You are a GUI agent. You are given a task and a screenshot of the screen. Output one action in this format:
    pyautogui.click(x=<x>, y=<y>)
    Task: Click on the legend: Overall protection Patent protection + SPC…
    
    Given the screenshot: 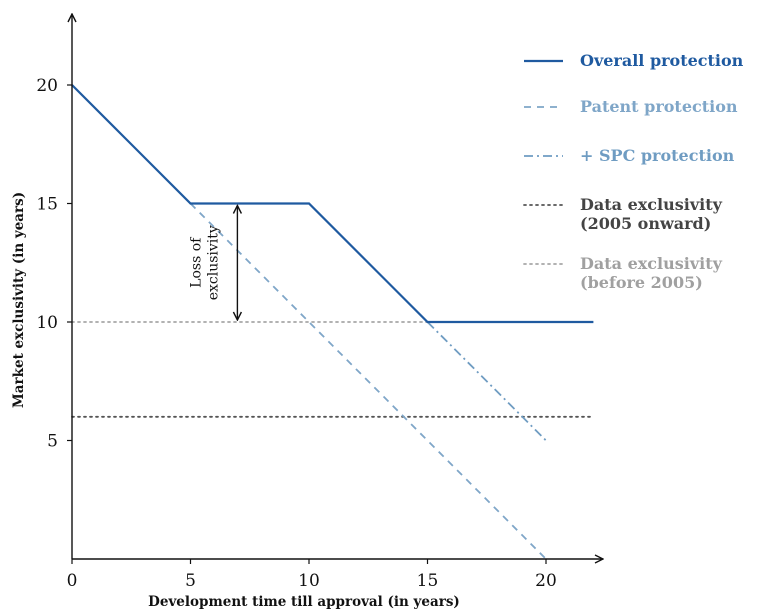 What is the action you would take?
    pyautogui.click(x=633, y=171)
    